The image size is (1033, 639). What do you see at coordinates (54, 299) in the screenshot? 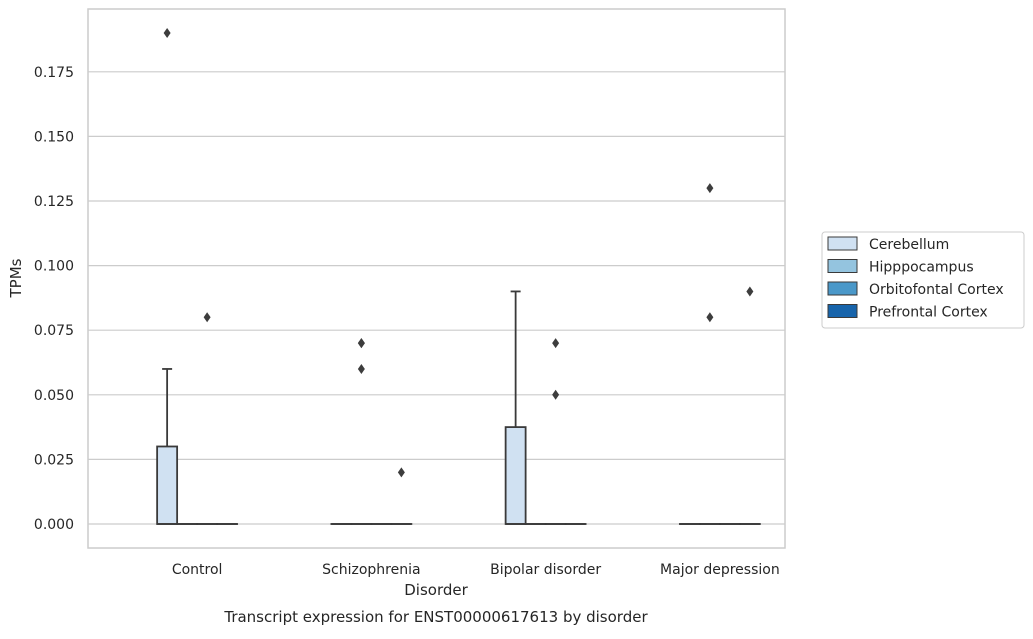
I see `y-axis-ticks: 0.000 0.025 0.050 0.075 0.100 0.125 0.150 0.175` at bounding box center [54, 299].